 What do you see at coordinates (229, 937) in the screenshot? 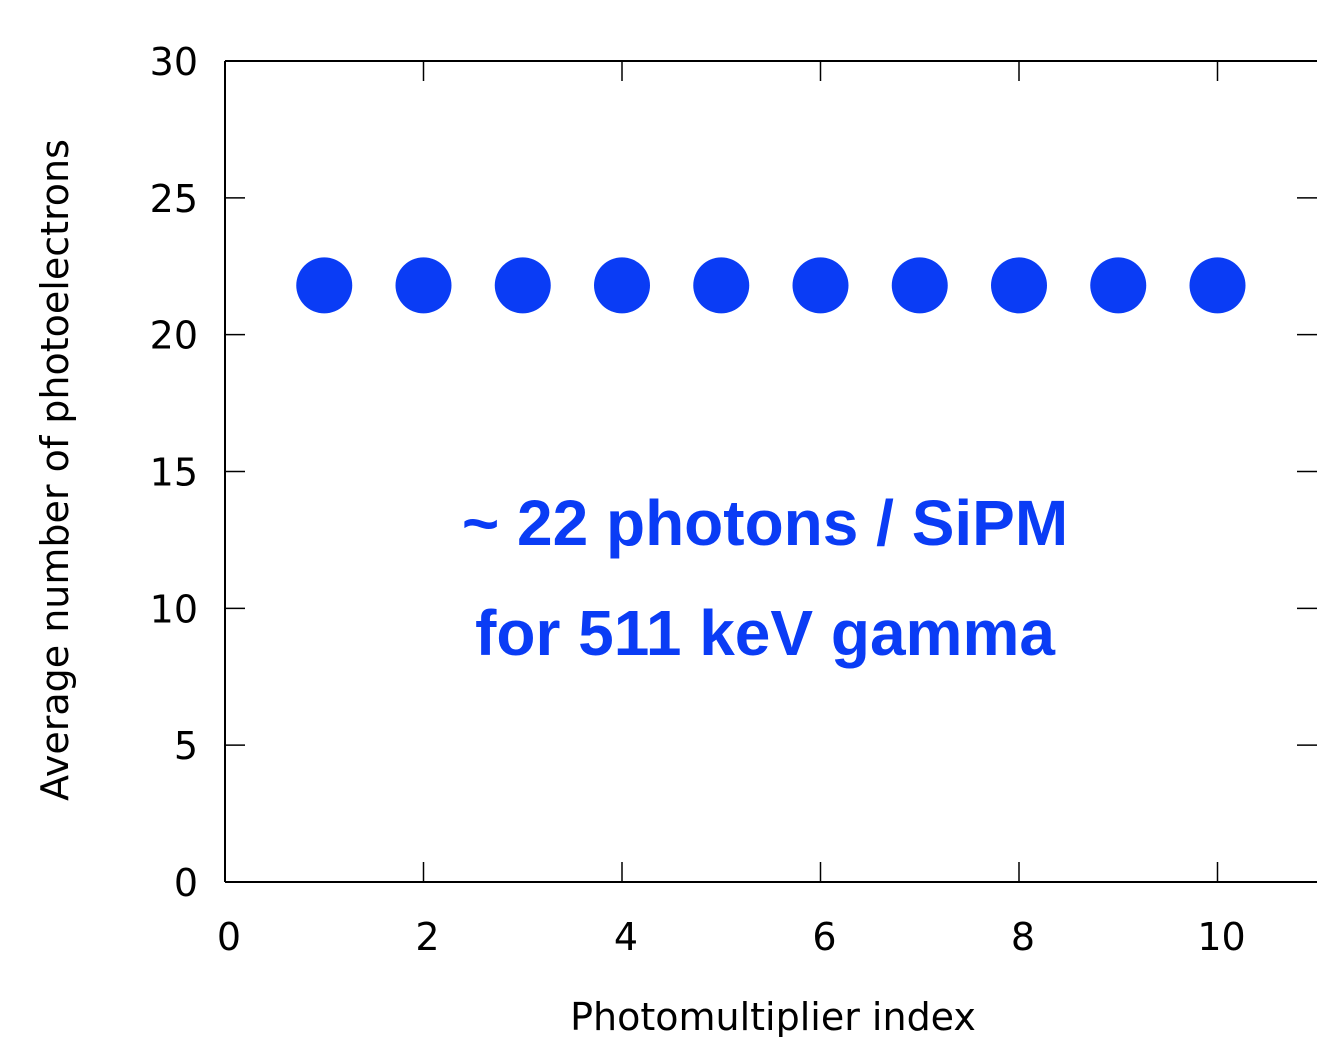
I see `x-tick-label: 0` at bounding box center [229, 937].